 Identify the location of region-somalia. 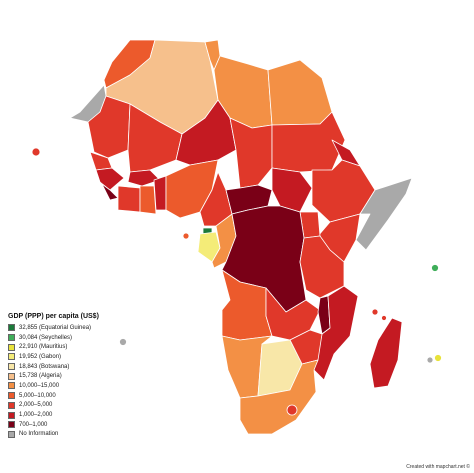
(384, 214).